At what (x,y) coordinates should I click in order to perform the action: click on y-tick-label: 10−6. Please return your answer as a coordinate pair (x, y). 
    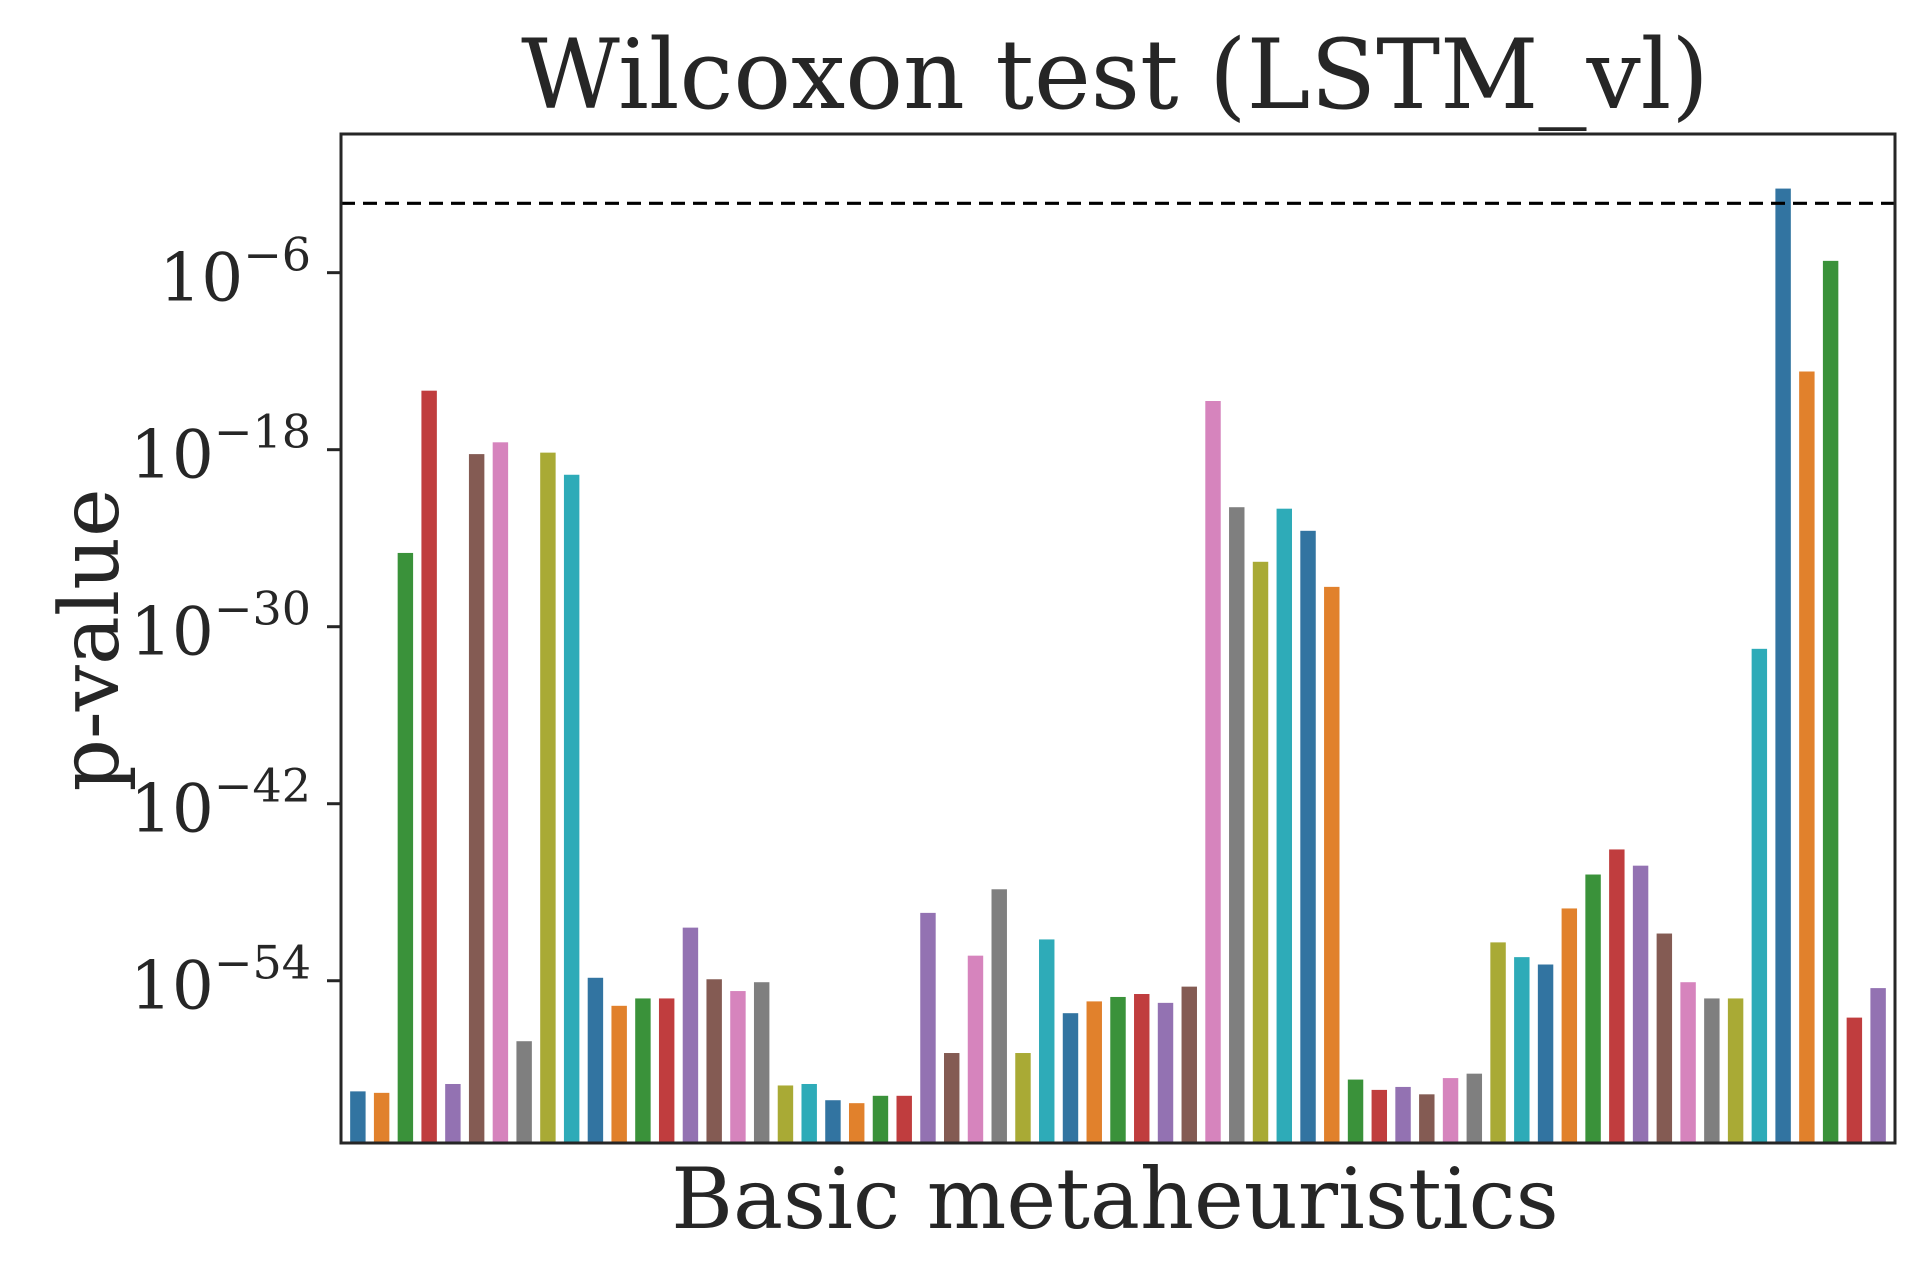
    Looking at the image, I should click on (235, 272).